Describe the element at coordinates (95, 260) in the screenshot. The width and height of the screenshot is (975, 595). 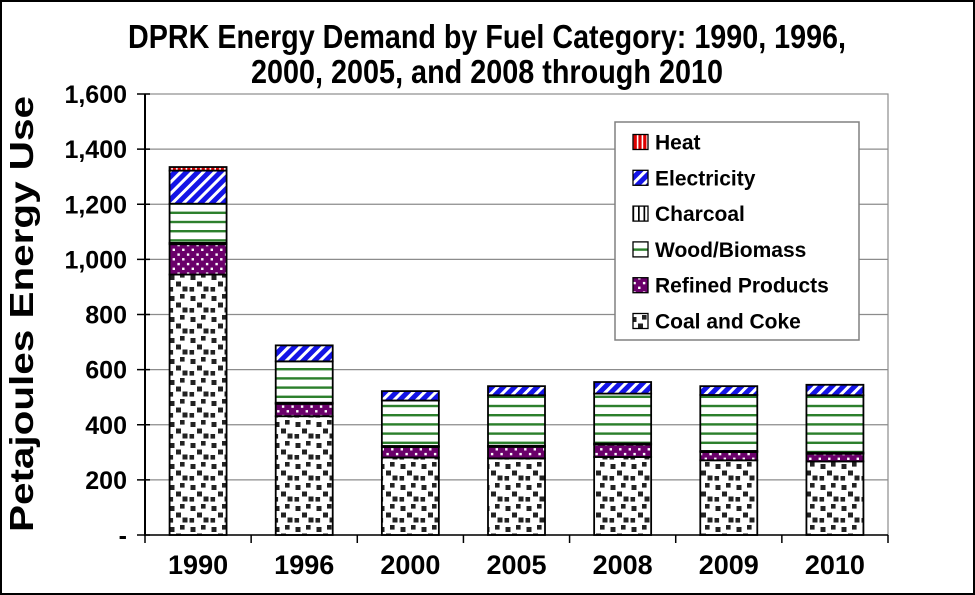
I see `y-tick-label-1000: 1,000` at that location.